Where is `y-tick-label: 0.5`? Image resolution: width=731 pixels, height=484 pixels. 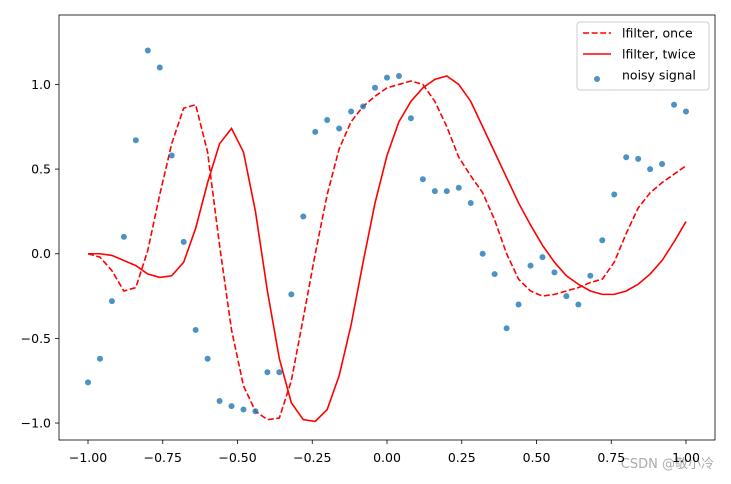 y-tick-label: 0.5 is located at coordinates (41, 169).